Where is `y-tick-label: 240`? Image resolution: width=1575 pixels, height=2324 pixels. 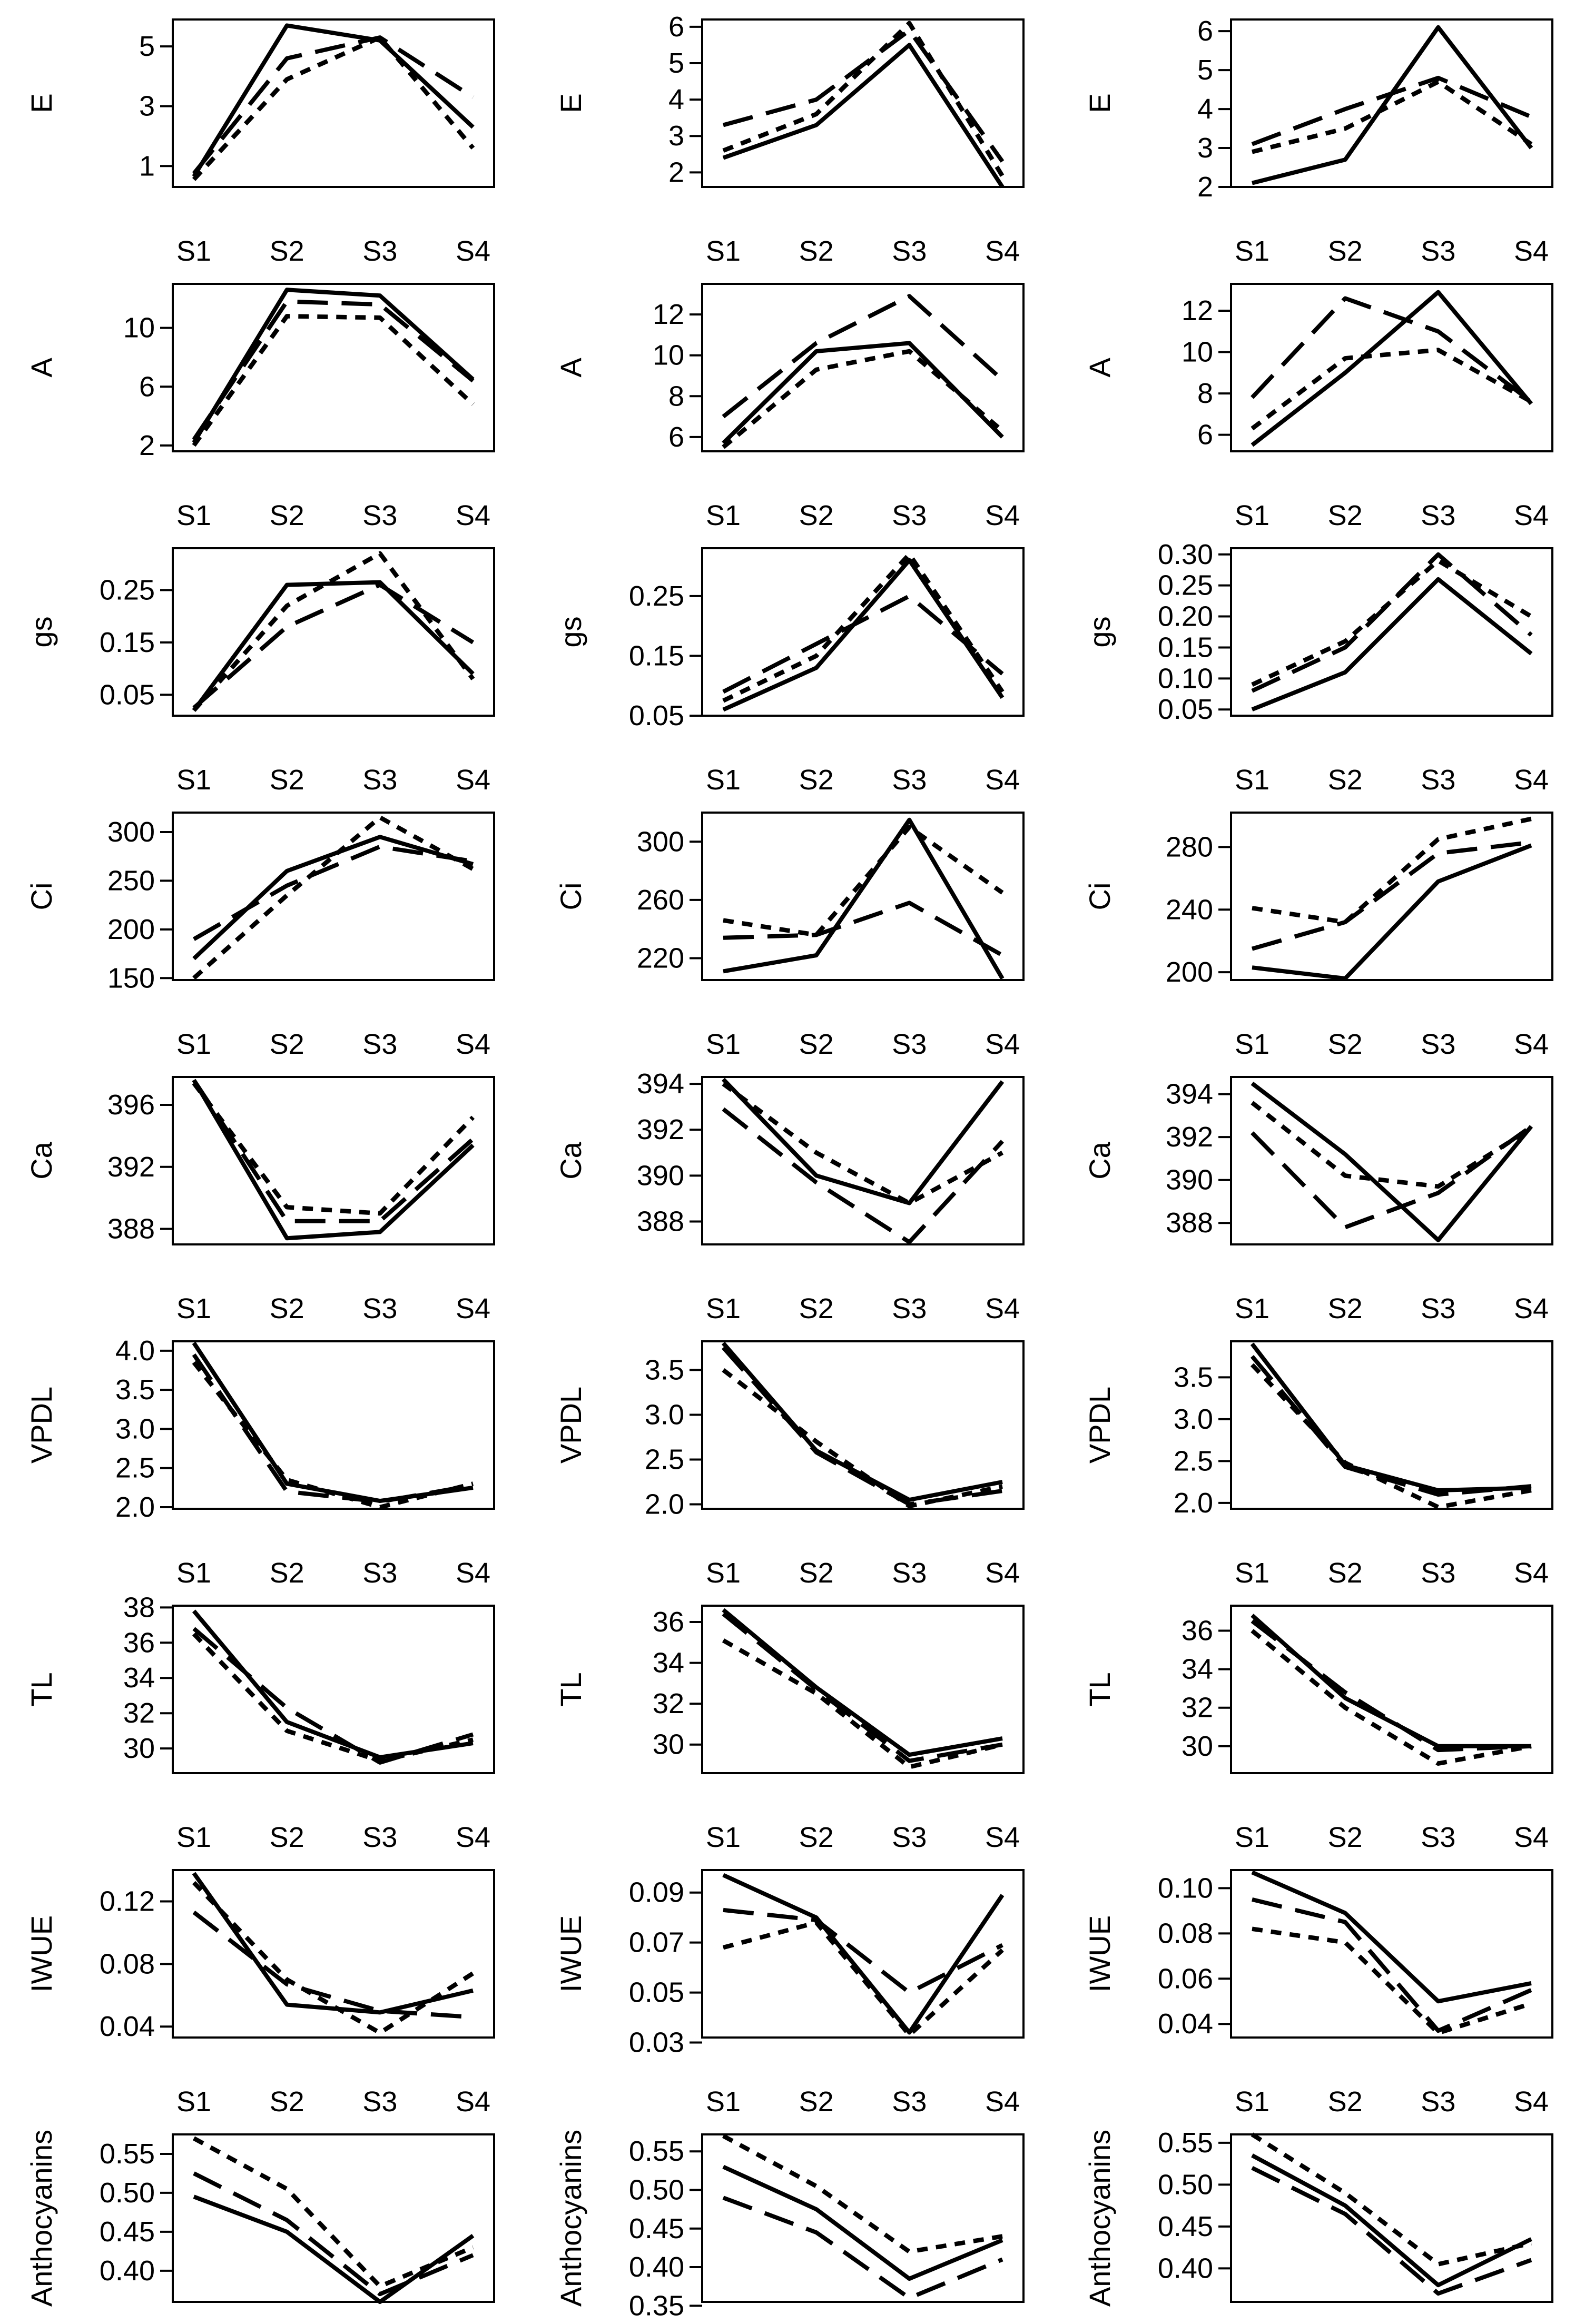 y-tick-label: 240 is located at coordinates (1189, 909).